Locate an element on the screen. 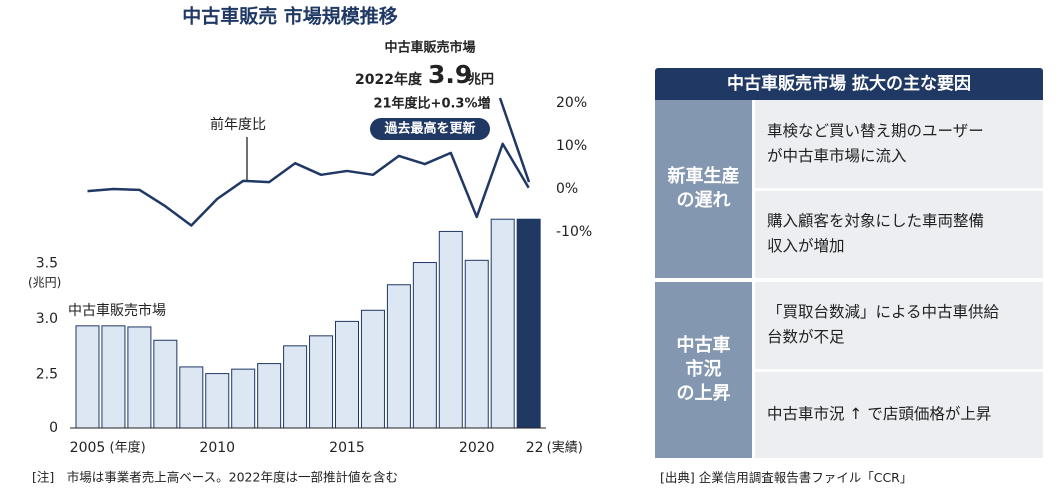 The height and width of the screenshot is (490, 1059). series-label: 前年度比 is located at coordinates (238, 124).